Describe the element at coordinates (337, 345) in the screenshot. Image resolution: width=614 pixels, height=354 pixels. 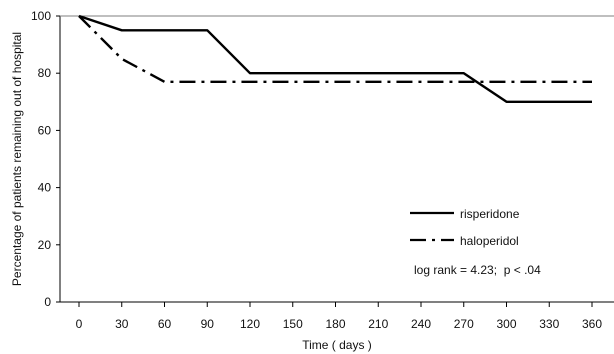
I see `x-axis-label: Time ( days )` at that location.